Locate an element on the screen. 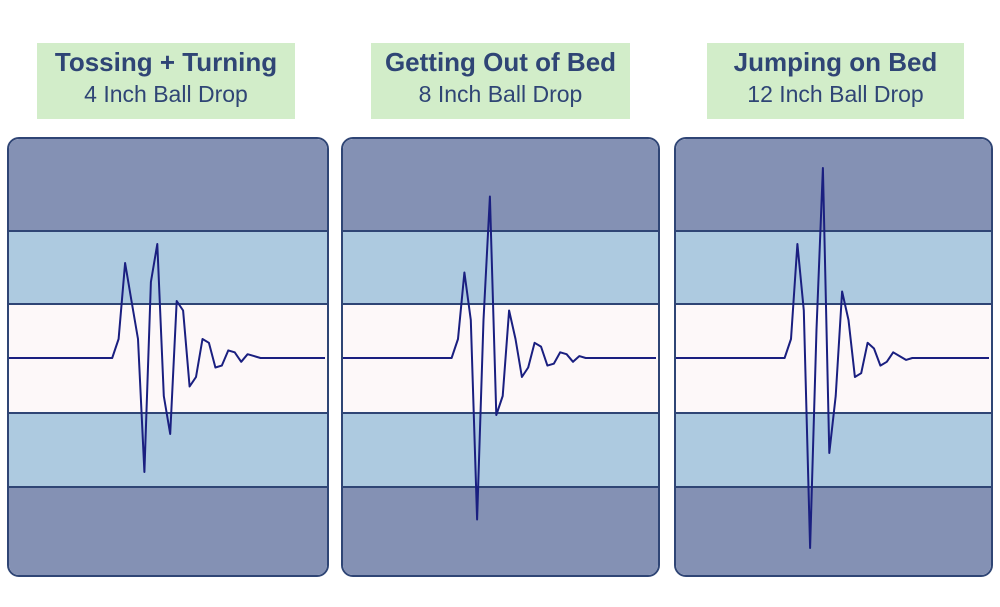  panel-2-subtitle: 8 Inch Ball Drop is located at coordinates (500, 94).